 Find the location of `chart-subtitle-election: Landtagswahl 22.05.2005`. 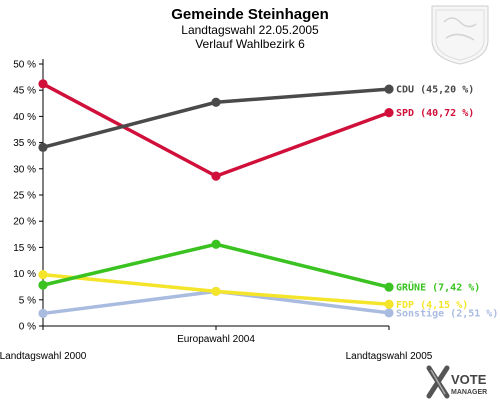

chart-subtitle-election: Landtagswahl 22.05.2005 is located at coordinates (250, 30).